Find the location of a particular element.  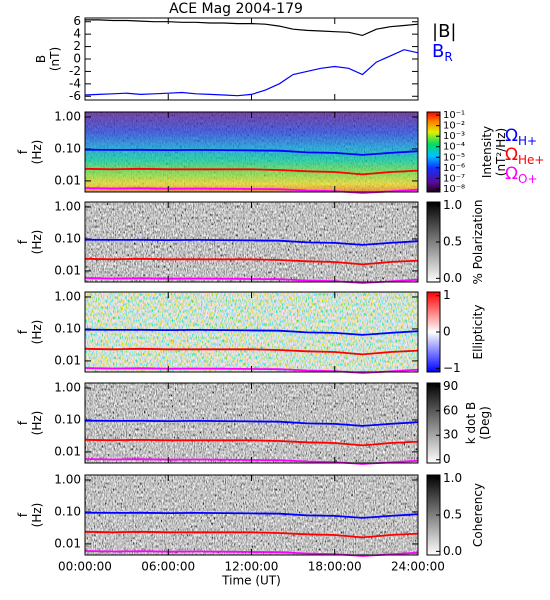

legend-entry: ΩO+ is located at coordinates (521, 175).